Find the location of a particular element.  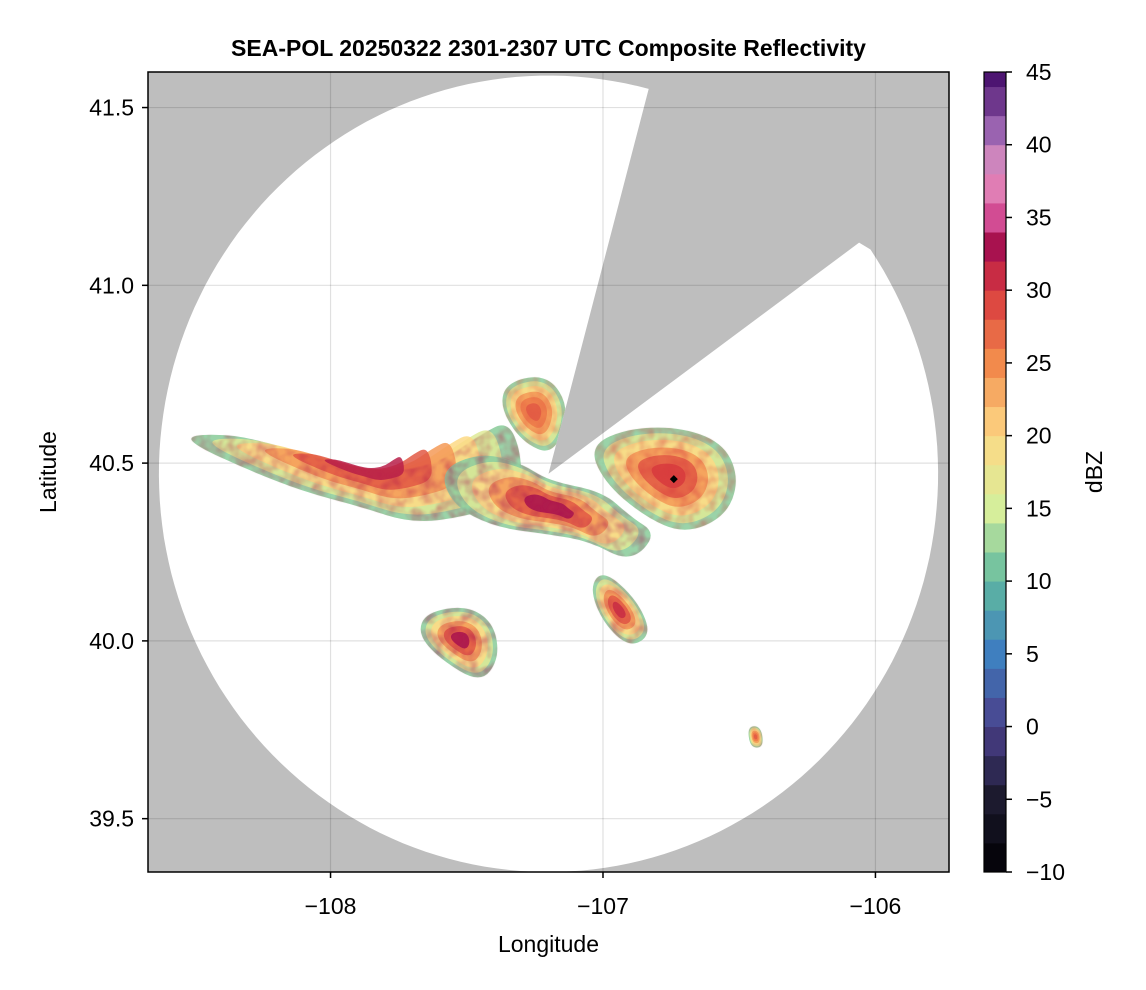

colorbar-tick-label: 20 is located at coordinates (1039, 436).